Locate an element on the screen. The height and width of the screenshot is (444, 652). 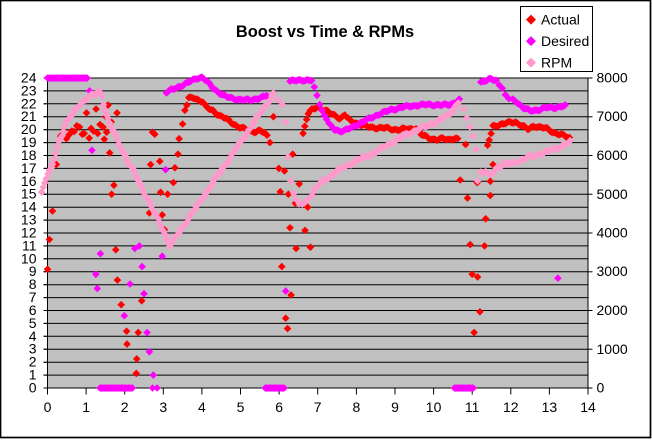
svg-text: 23 is located at coordinates (29, 90).